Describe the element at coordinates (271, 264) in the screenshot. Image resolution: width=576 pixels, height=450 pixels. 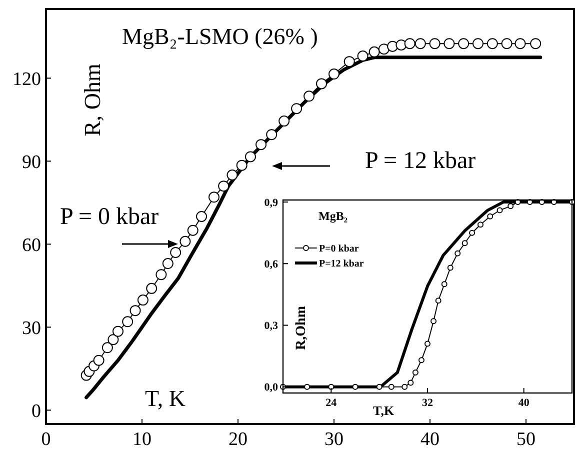
I see `y-tick-label: 0,6` at that location.